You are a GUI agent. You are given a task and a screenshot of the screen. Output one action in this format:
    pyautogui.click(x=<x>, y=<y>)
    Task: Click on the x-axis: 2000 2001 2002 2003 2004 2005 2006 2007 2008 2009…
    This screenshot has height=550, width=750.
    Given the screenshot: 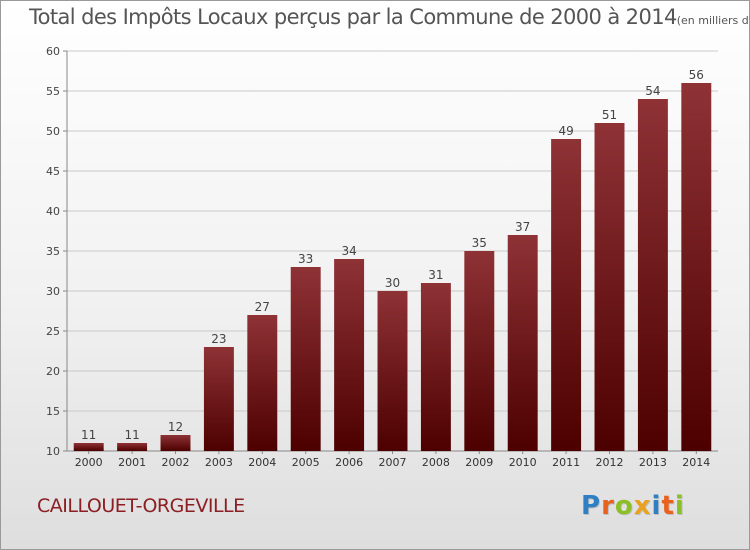 What is the action you would take?
    pyautogui.click(x=392, y=460)
    